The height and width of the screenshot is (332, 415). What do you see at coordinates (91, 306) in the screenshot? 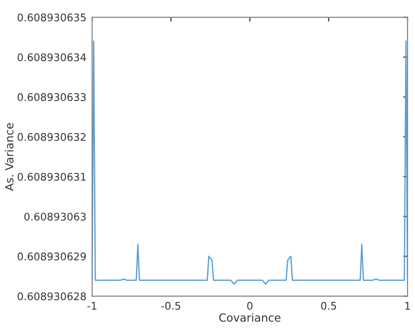
I see `x-tick-label: -1` at bounding box center [91, 306].